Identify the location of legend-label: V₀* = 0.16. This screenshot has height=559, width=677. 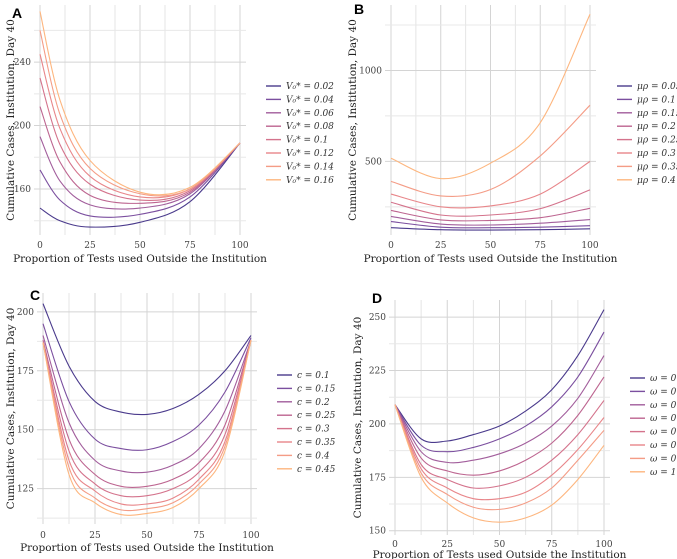
(310, 181).